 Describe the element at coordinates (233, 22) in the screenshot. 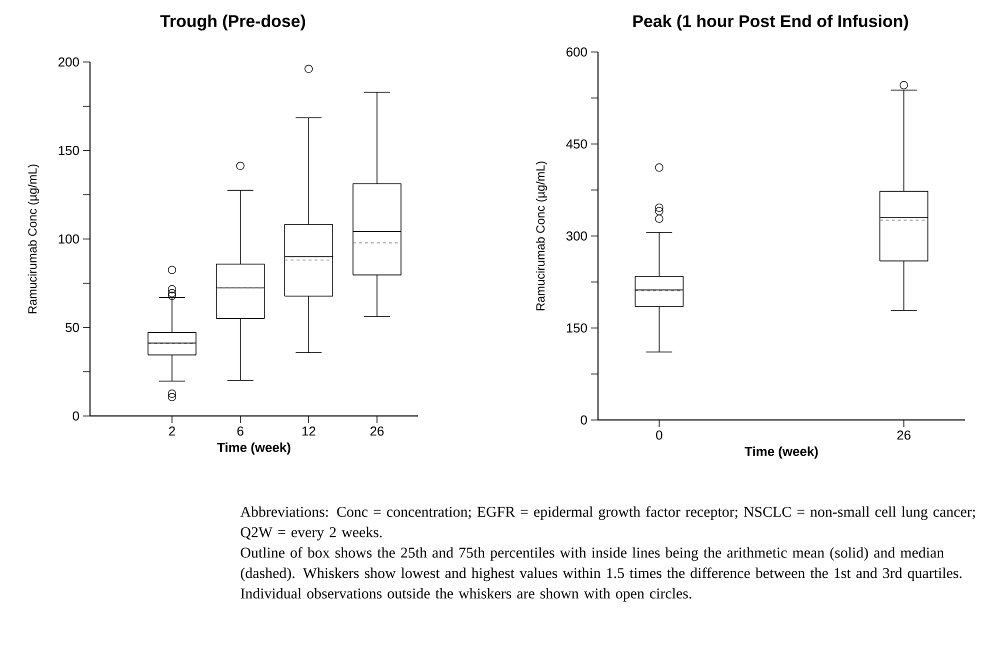

I see `chart-title: Trough (Pre-dose)` at that location.